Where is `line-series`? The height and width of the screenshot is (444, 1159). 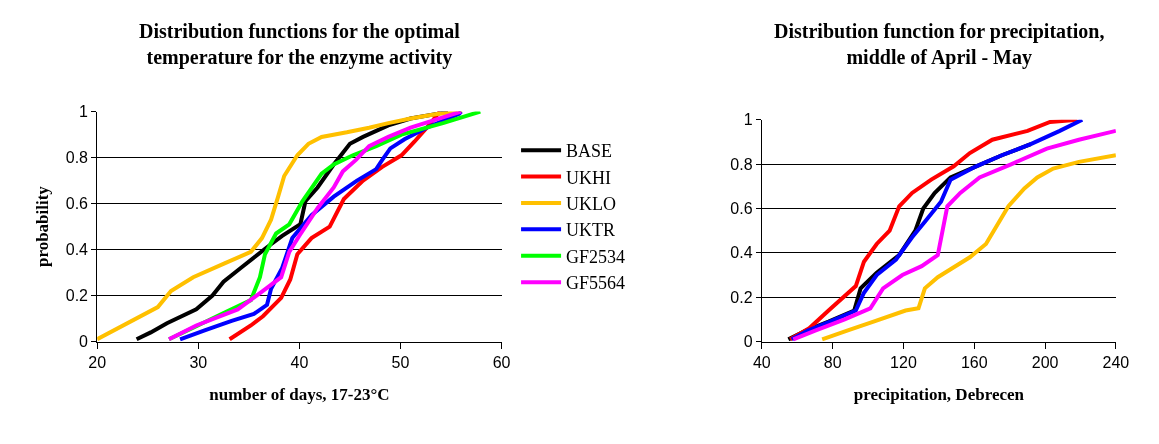
line-series is located at coordinates (968, 247).